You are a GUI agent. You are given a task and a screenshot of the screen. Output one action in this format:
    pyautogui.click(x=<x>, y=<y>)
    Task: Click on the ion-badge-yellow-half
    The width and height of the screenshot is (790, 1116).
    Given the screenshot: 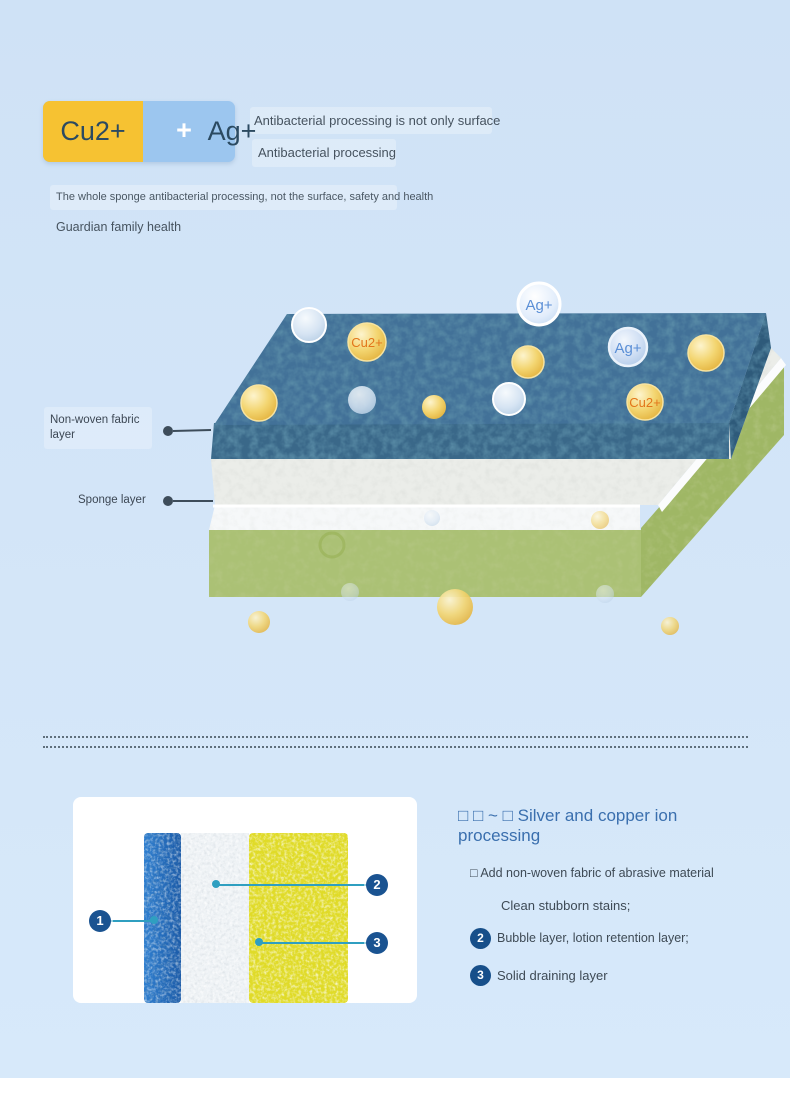 What is the action you would take?
    pyautogui.click(x=93, y=131)
    